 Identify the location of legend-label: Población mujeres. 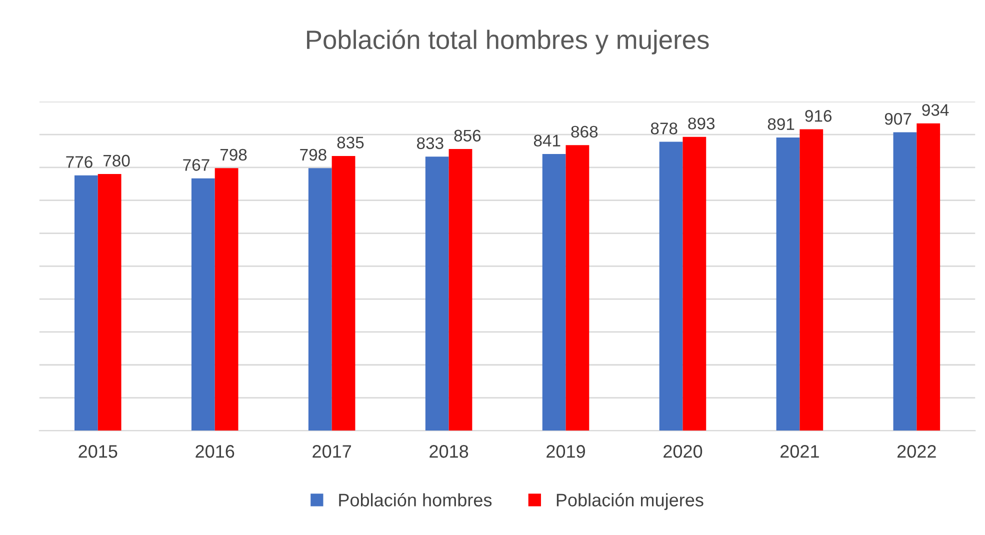
(630, 501).